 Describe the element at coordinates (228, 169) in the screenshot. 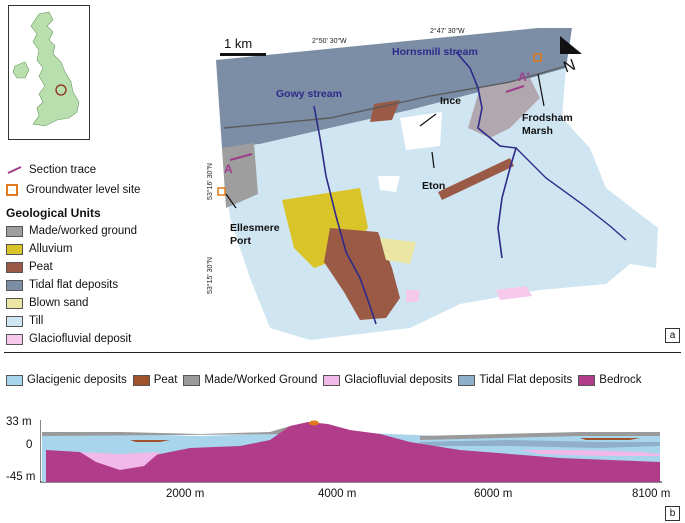

I see `section-a-label: A` at that location.